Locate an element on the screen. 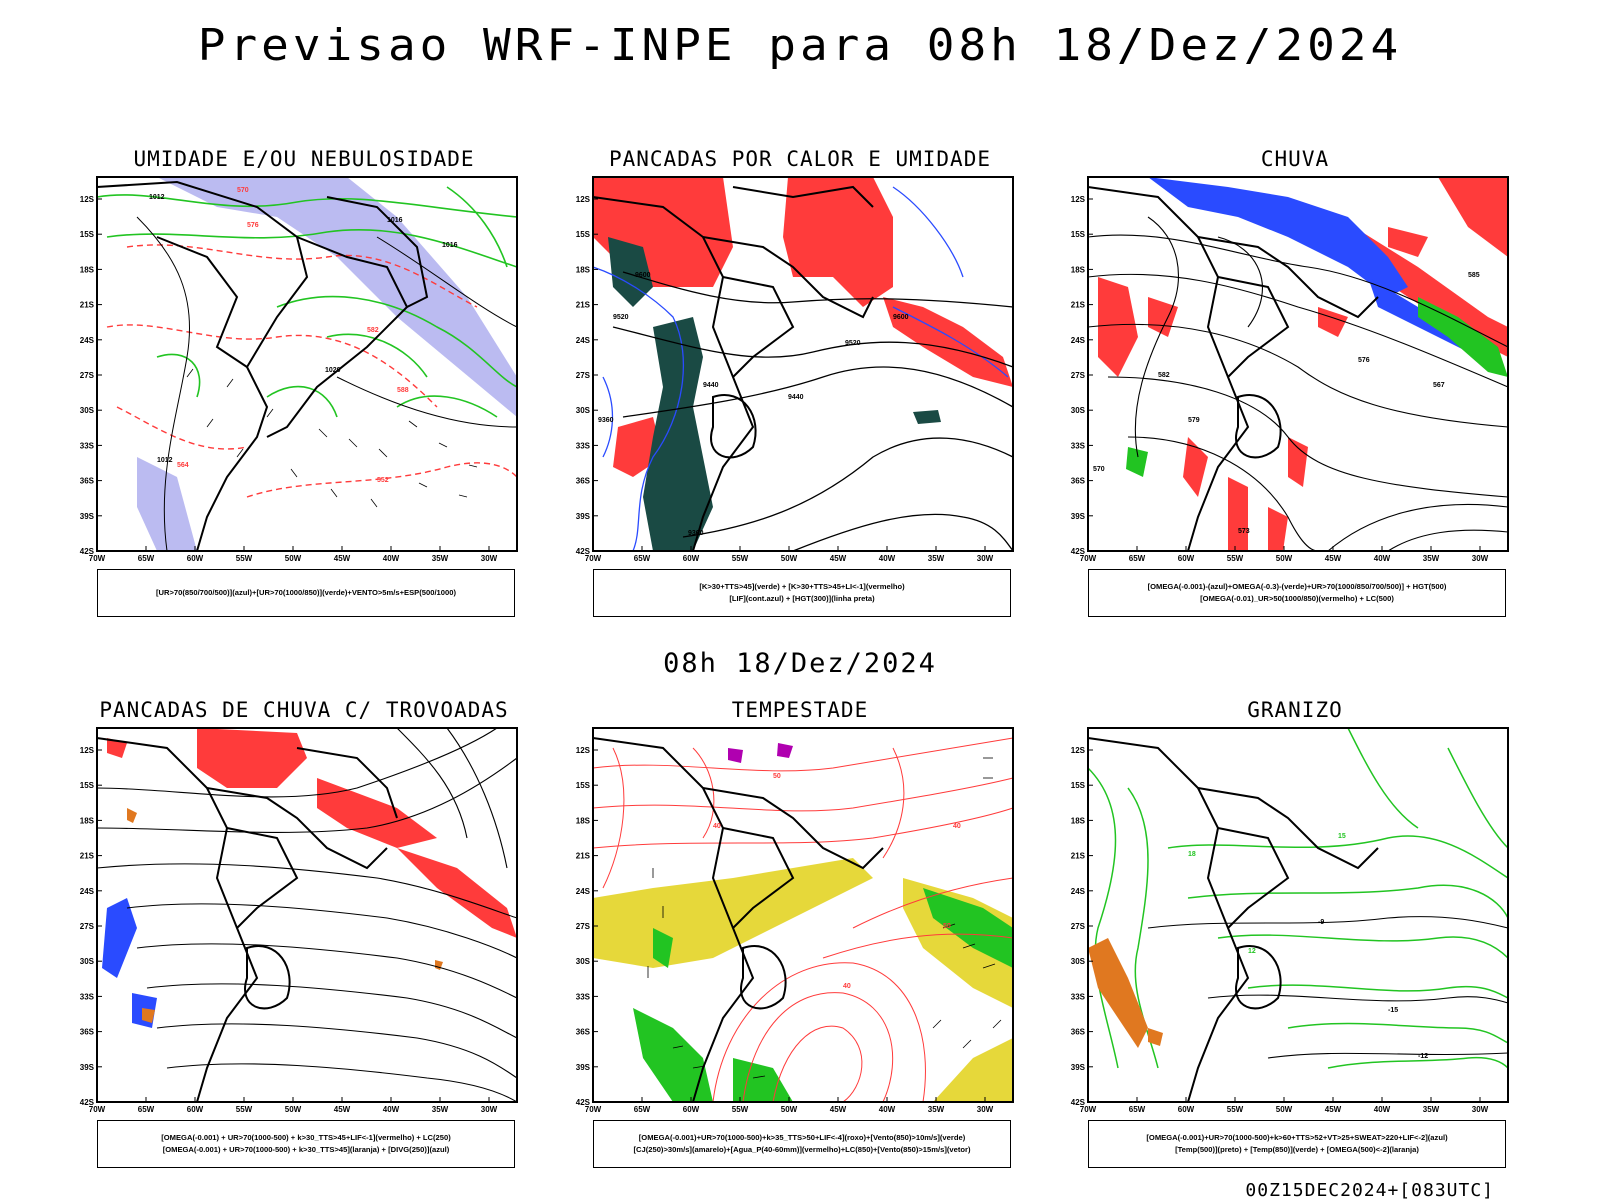 The height and width of the screenshot is (1201, 1600). black-height-contours is located at coordinates (1298, 384).